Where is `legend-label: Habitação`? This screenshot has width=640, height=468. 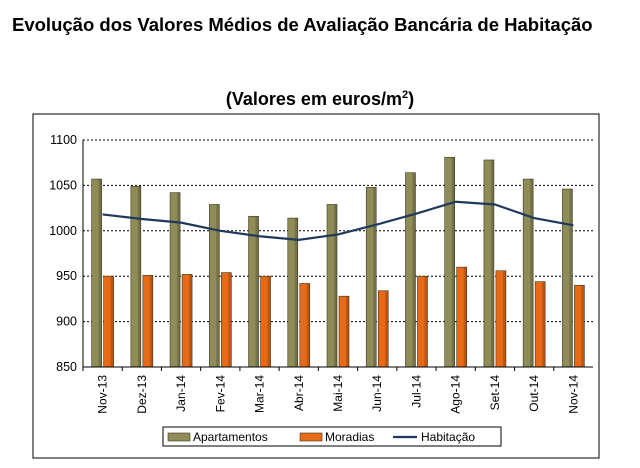
legend-label: Habitação is located at coordinates (448, 437).